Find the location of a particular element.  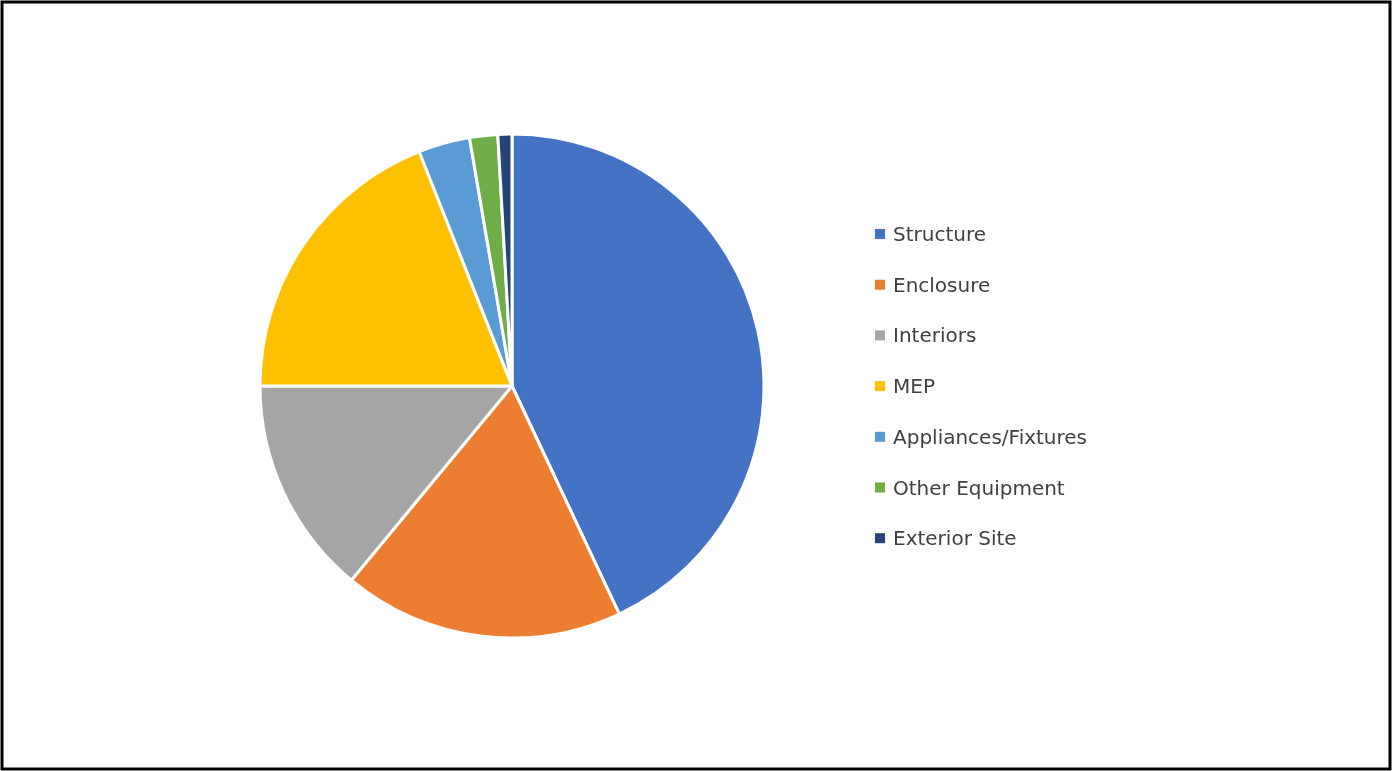

legend-label: Interiors is located at coordinates (935, 335).